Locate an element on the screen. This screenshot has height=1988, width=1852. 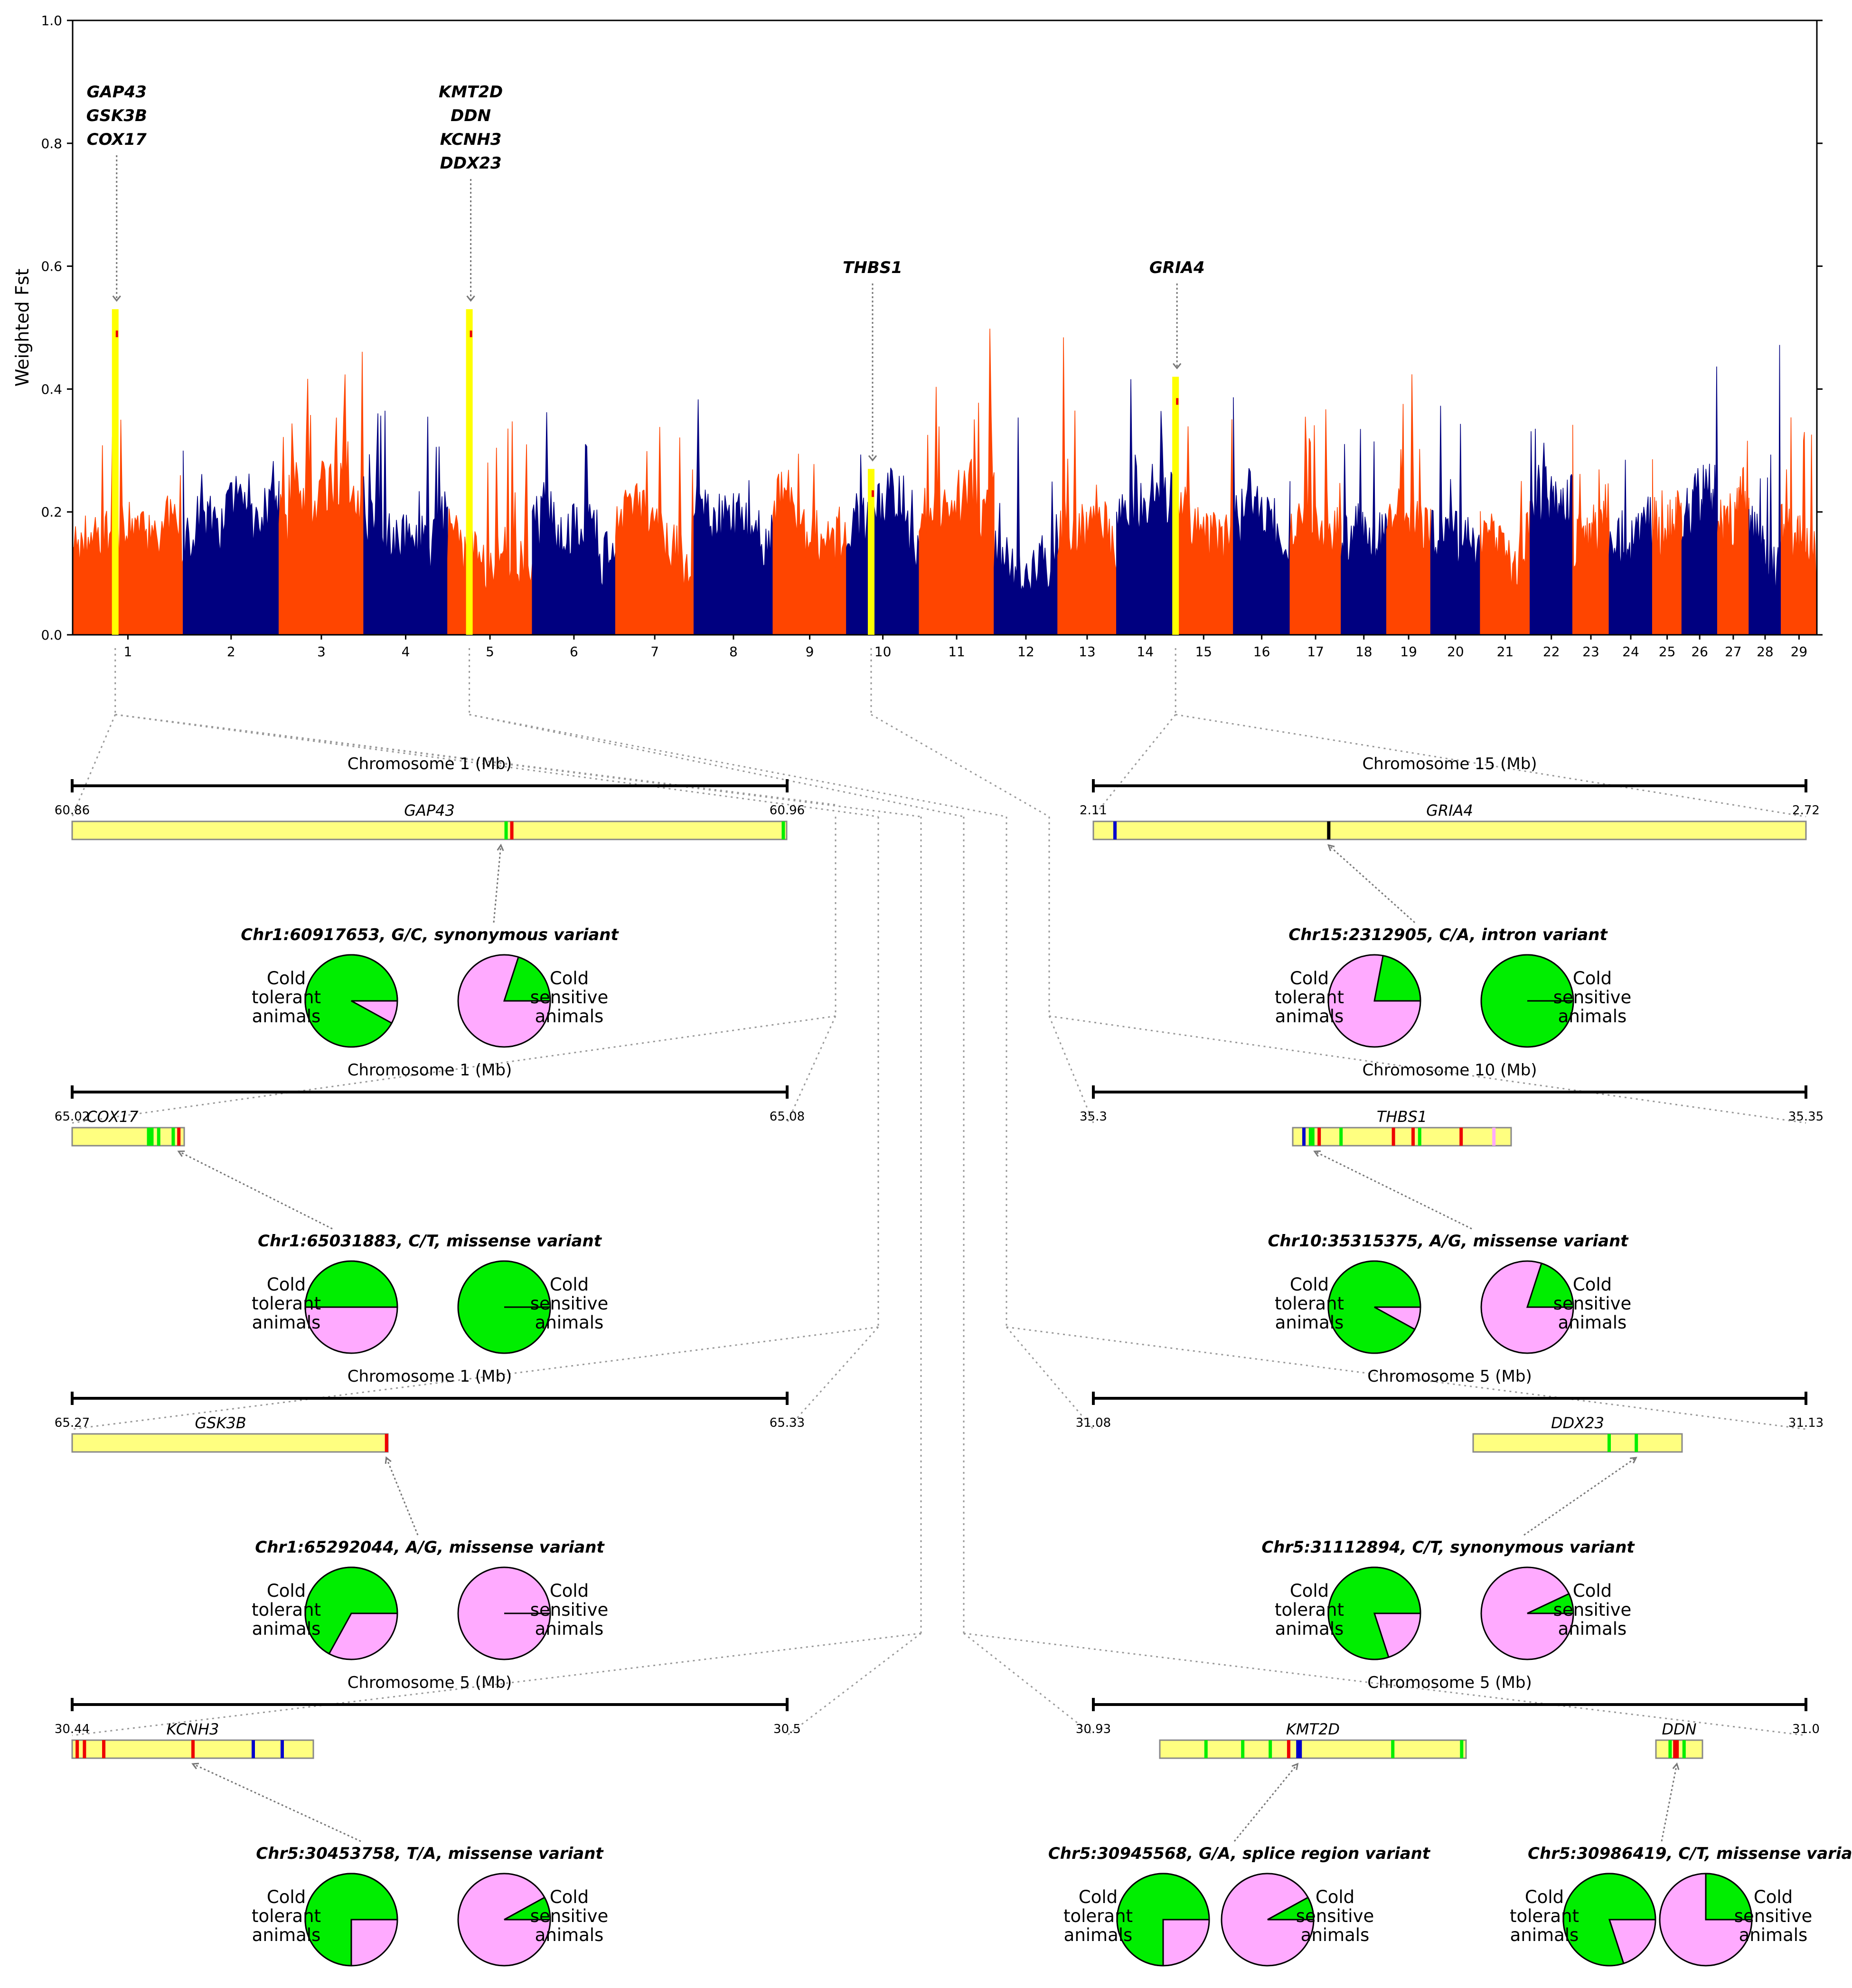
chromosome-15-profile is located at coordinates (1203, 527).